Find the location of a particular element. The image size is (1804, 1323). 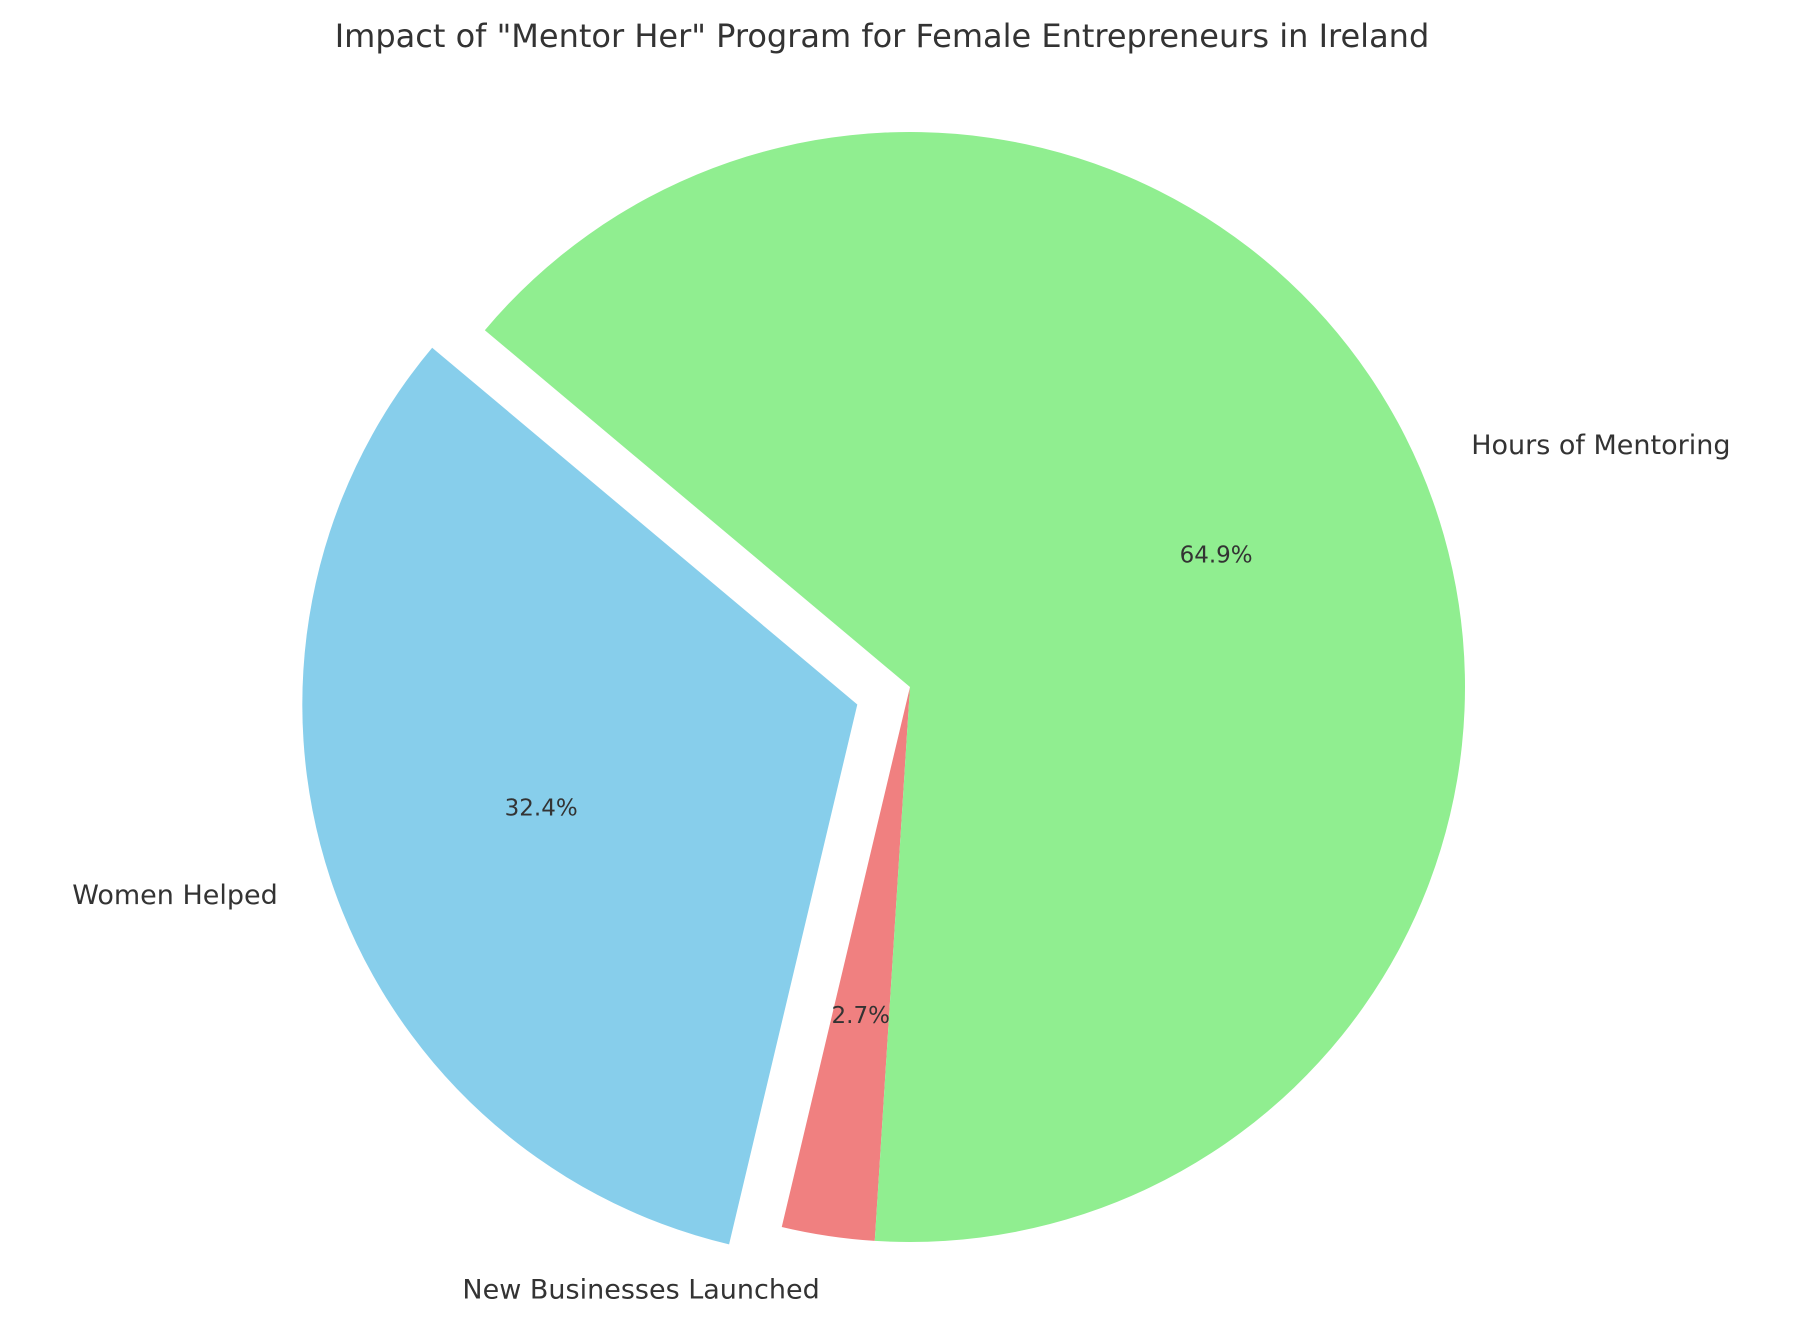

slice-label: Hours of Mentoring is located at coordinates (1600, 445).